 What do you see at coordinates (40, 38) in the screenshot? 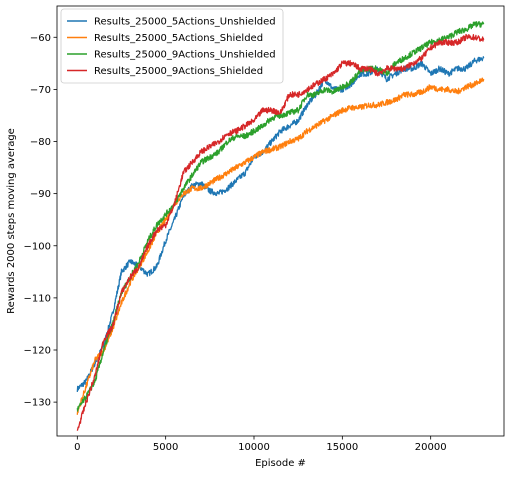
I see `y-tick-label: −60` at bounding box center [40, 38].